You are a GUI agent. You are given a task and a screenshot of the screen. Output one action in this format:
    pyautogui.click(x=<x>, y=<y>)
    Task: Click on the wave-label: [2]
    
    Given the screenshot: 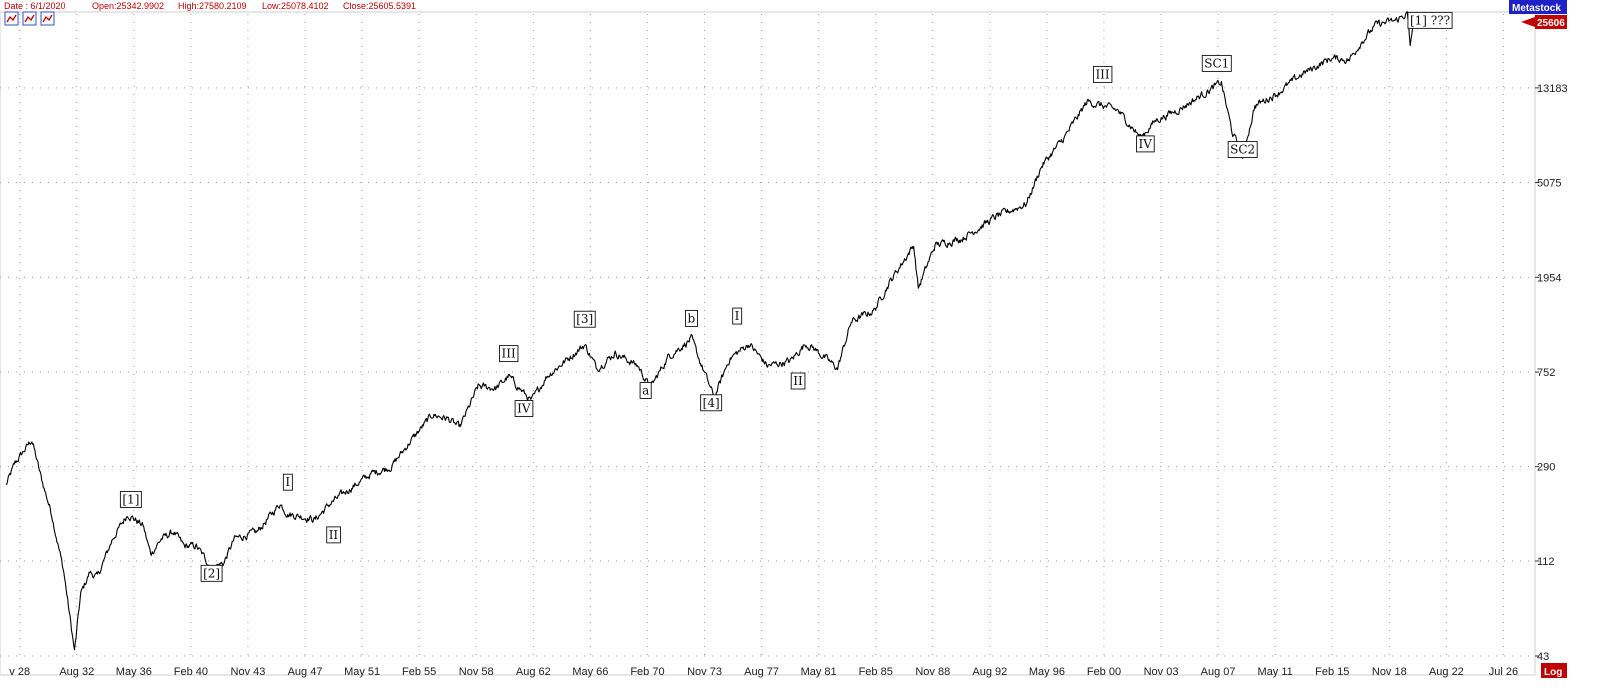 What is the action you would take?
    pyautogui.click(x=211, y=573)
    